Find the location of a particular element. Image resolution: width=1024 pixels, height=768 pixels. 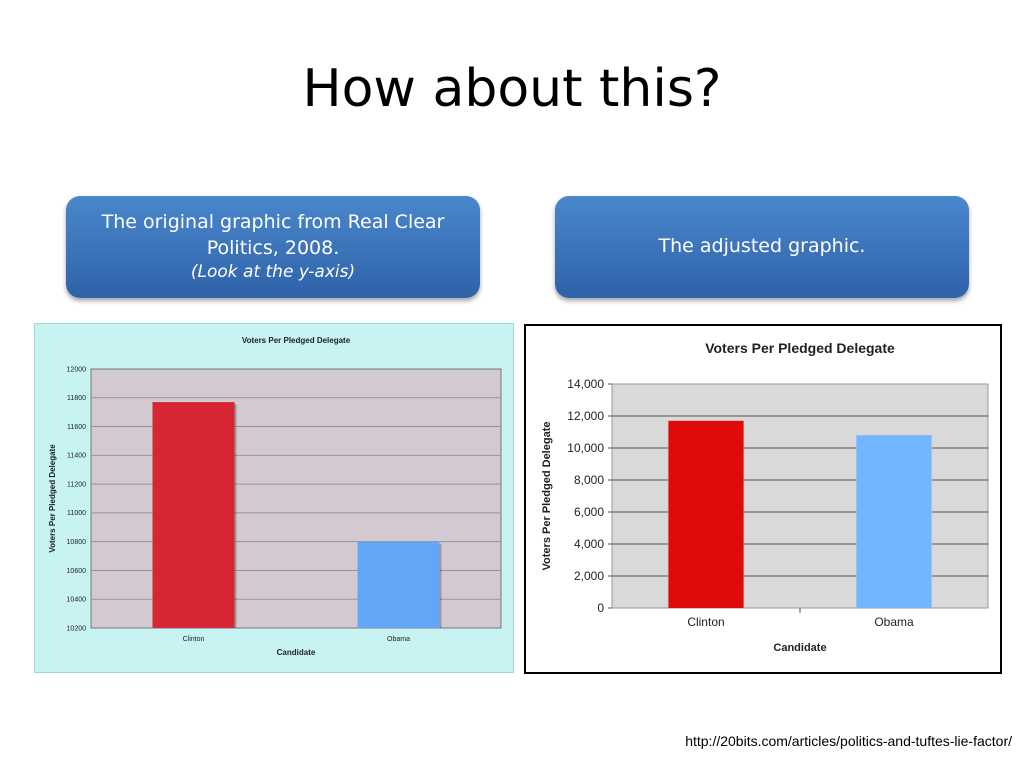

original-y-tick-label: 11600 is located at coordinates (76, 427).